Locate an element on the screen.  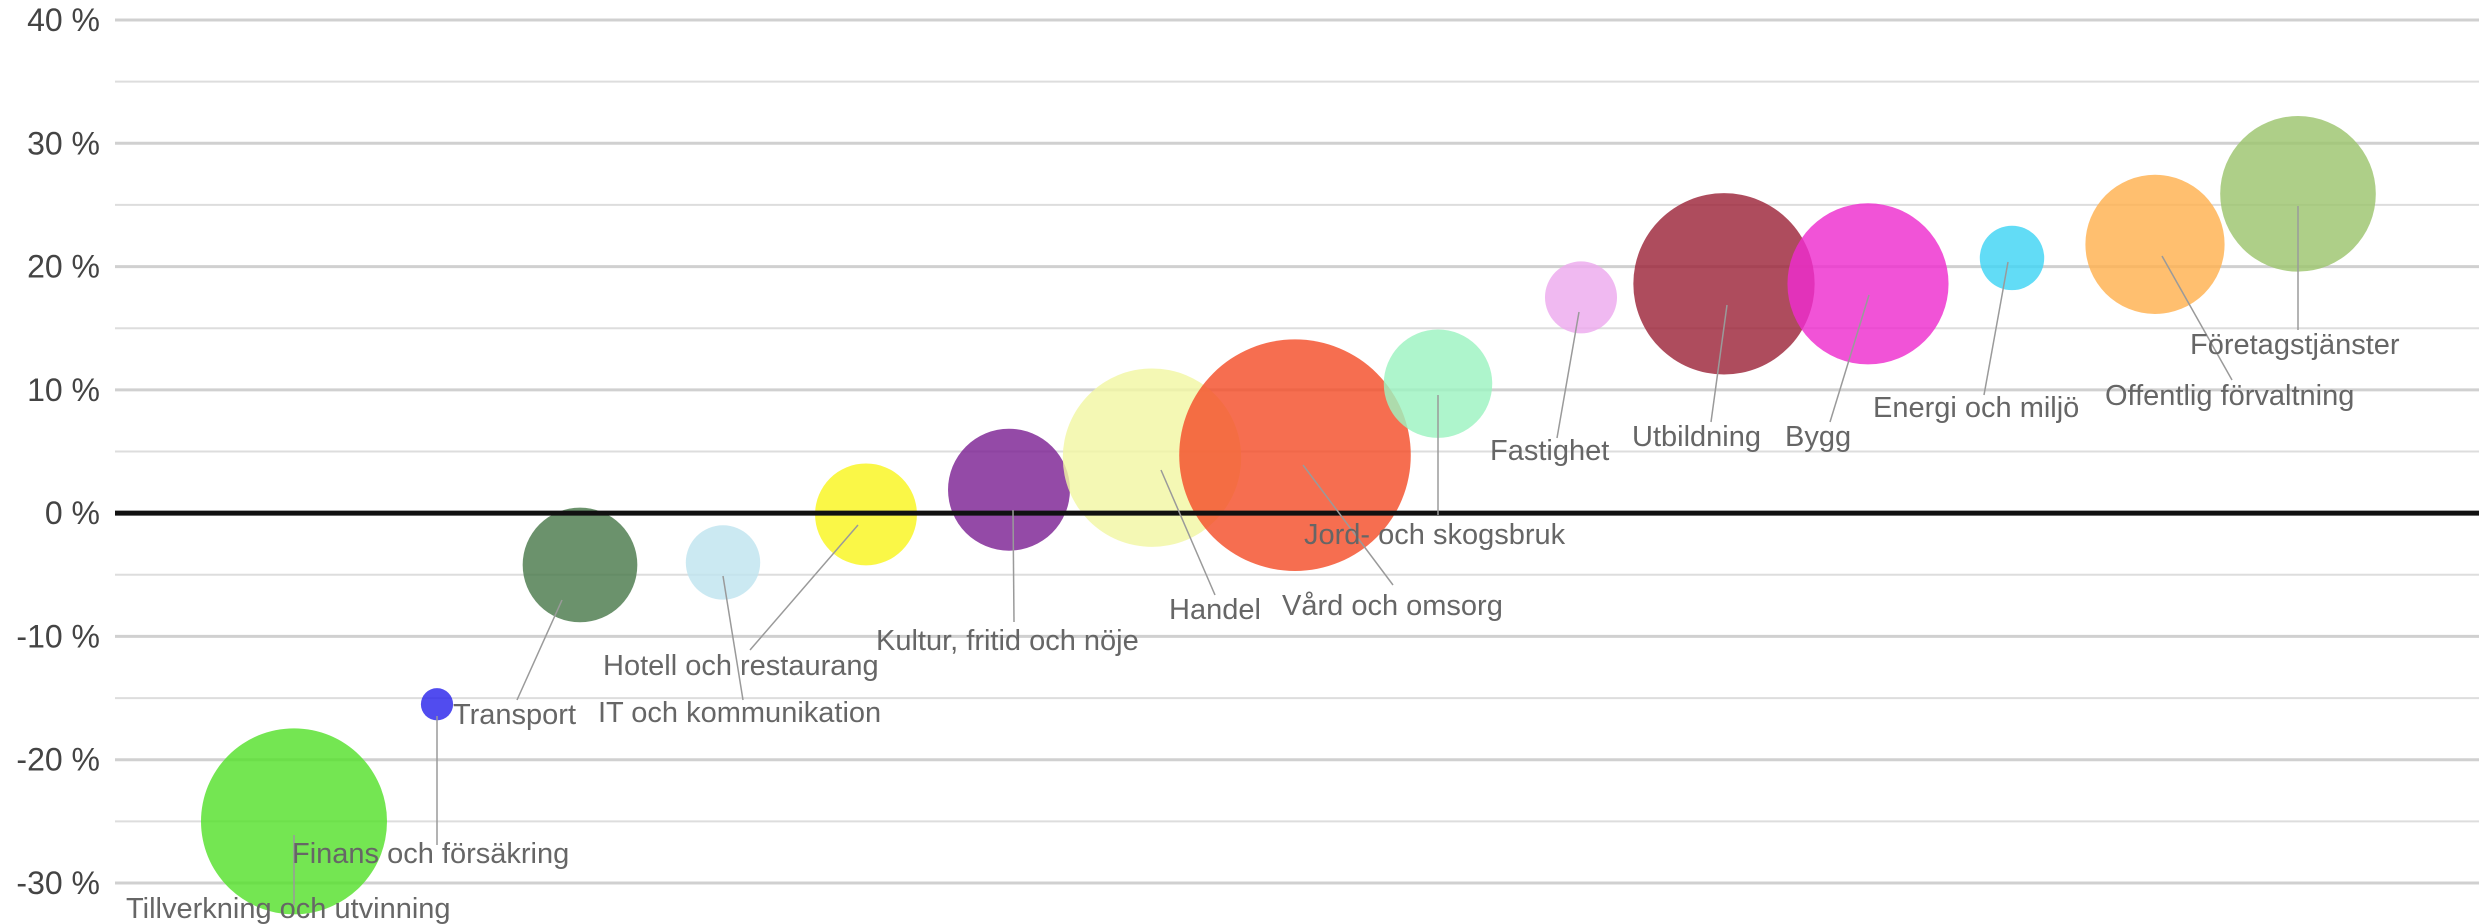
y-tick-label: -30 % is located at coordinates (58, 883).